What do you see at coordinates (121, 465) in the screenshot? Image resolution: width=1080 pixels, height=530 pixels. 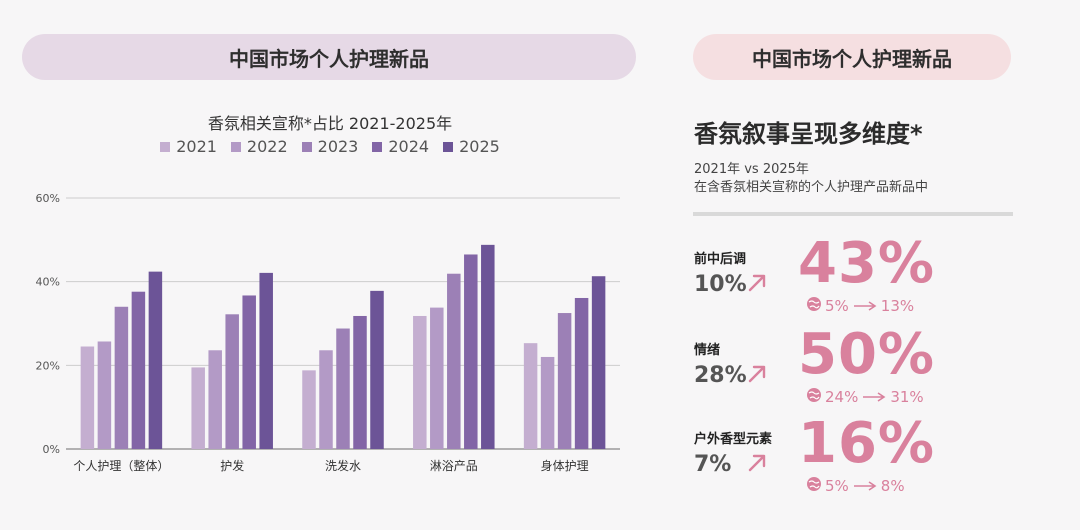 I see `x-tick-label: 个人护理（整体）` at bounding box center [121, 465].